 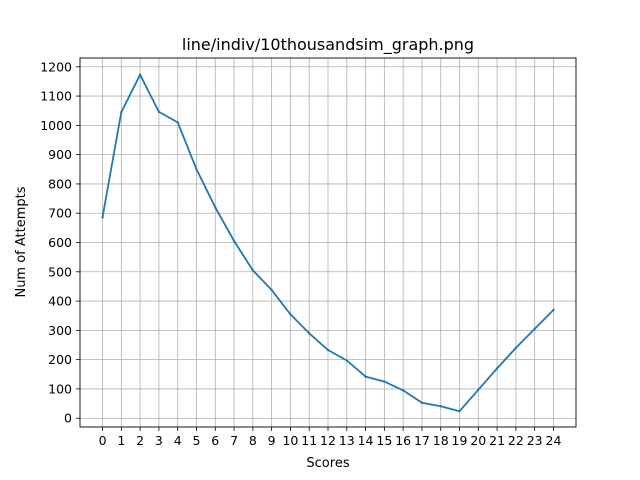 What do you see at coordinates (60, 271) in the screenshot?
I see `y-tick-label: 500` at bounding box center [60, 271].